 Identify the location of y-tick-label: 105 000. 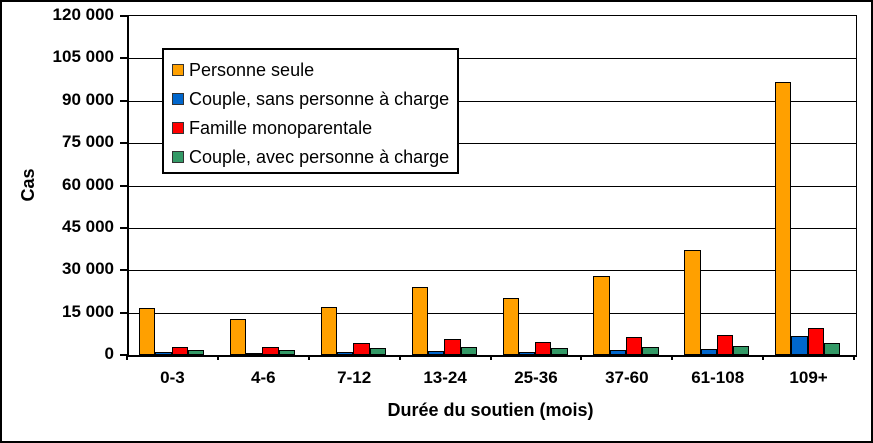
(83, 57).